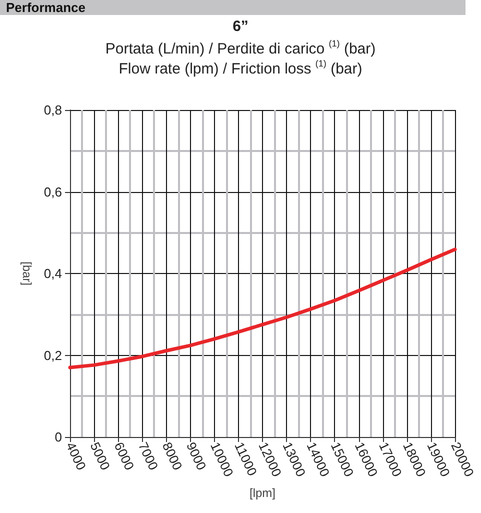  Describe the element at coordinates (100, 456) in the screenshot. I see `x-tick-label: 5000` at that location.